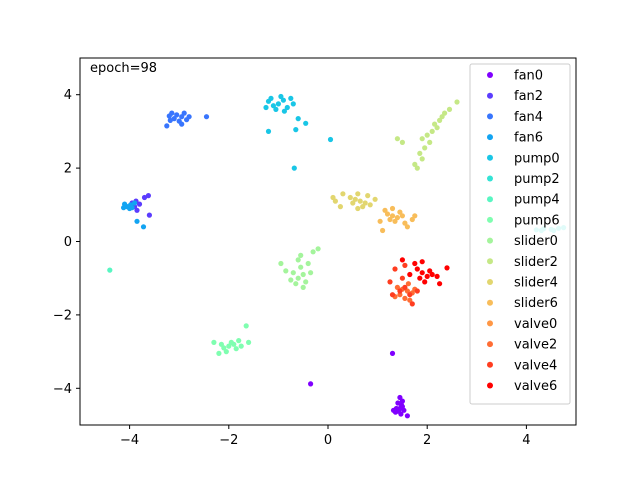  What do you see at coordinates (522, 386) in the screenshot?
I see `legend-entry: valve6` at bounding box center [522, 386].